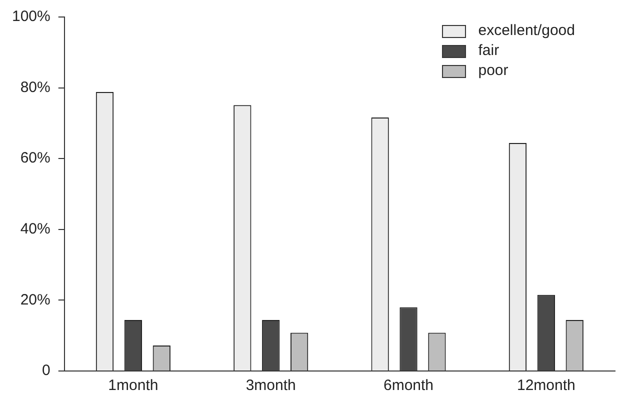 The width and height of the screenshot is (623, 403). What do you see at coordinates (35, 299) in the screenshot?
I see `y-tick-label: 20%` at bounding box center [35, 299].